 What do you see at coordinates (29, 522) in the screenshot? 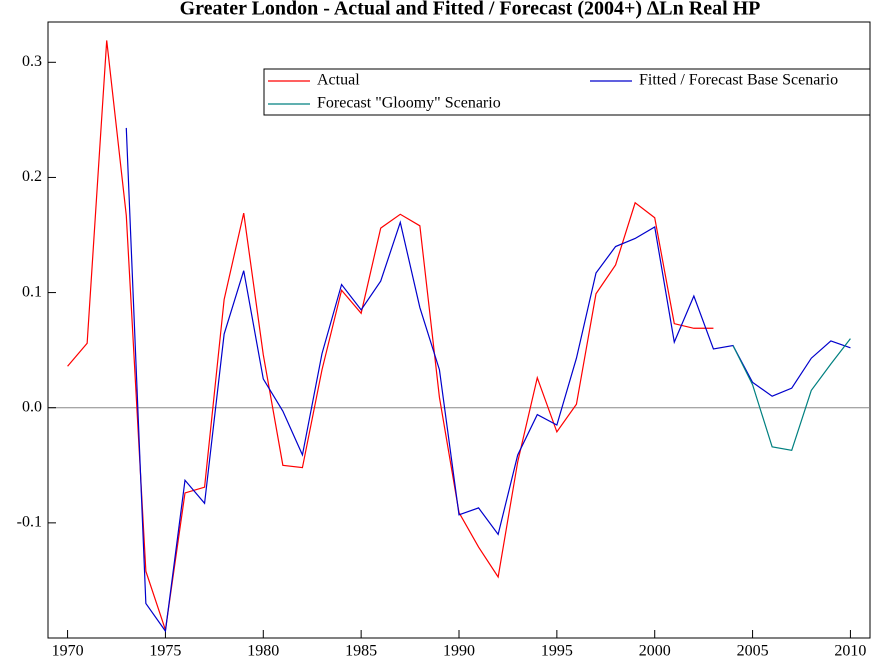
I see `y-tick-label: -0.1` at bounding box center [29, 522].